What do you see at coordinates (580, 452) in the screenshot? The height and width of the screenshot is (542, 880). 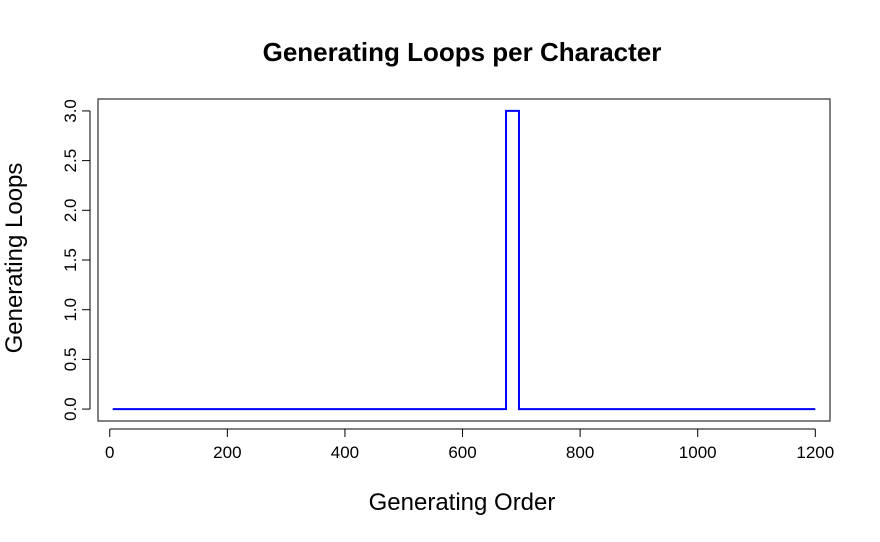 I see `x-tick-label: 800` at bounding box center [580, 452].